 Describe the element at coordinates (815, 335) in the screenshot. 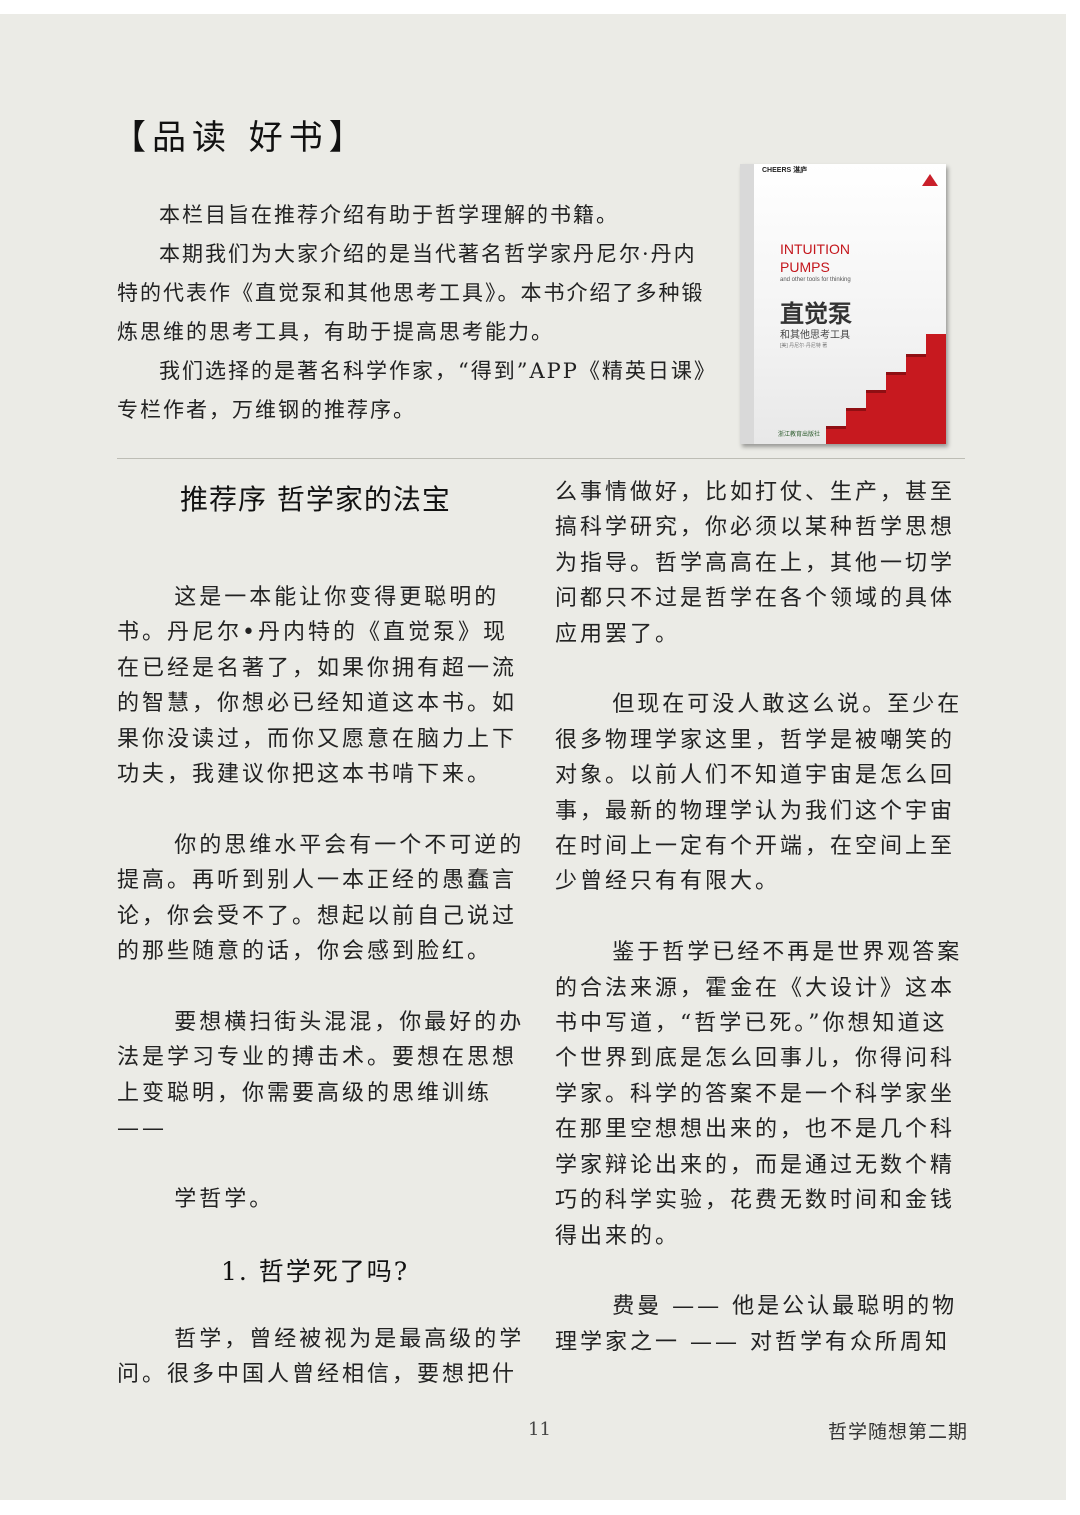

I see `book-subtitle-cn: 和其他思考工具` at that location.